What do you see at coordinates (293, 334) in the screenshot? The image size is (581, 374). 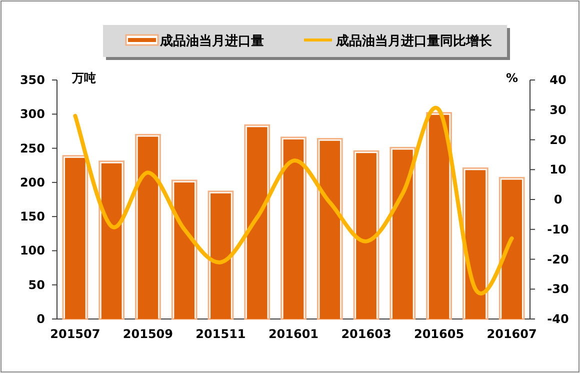 I see `x-tick-label: 201601` at bounding box center [293, 334].